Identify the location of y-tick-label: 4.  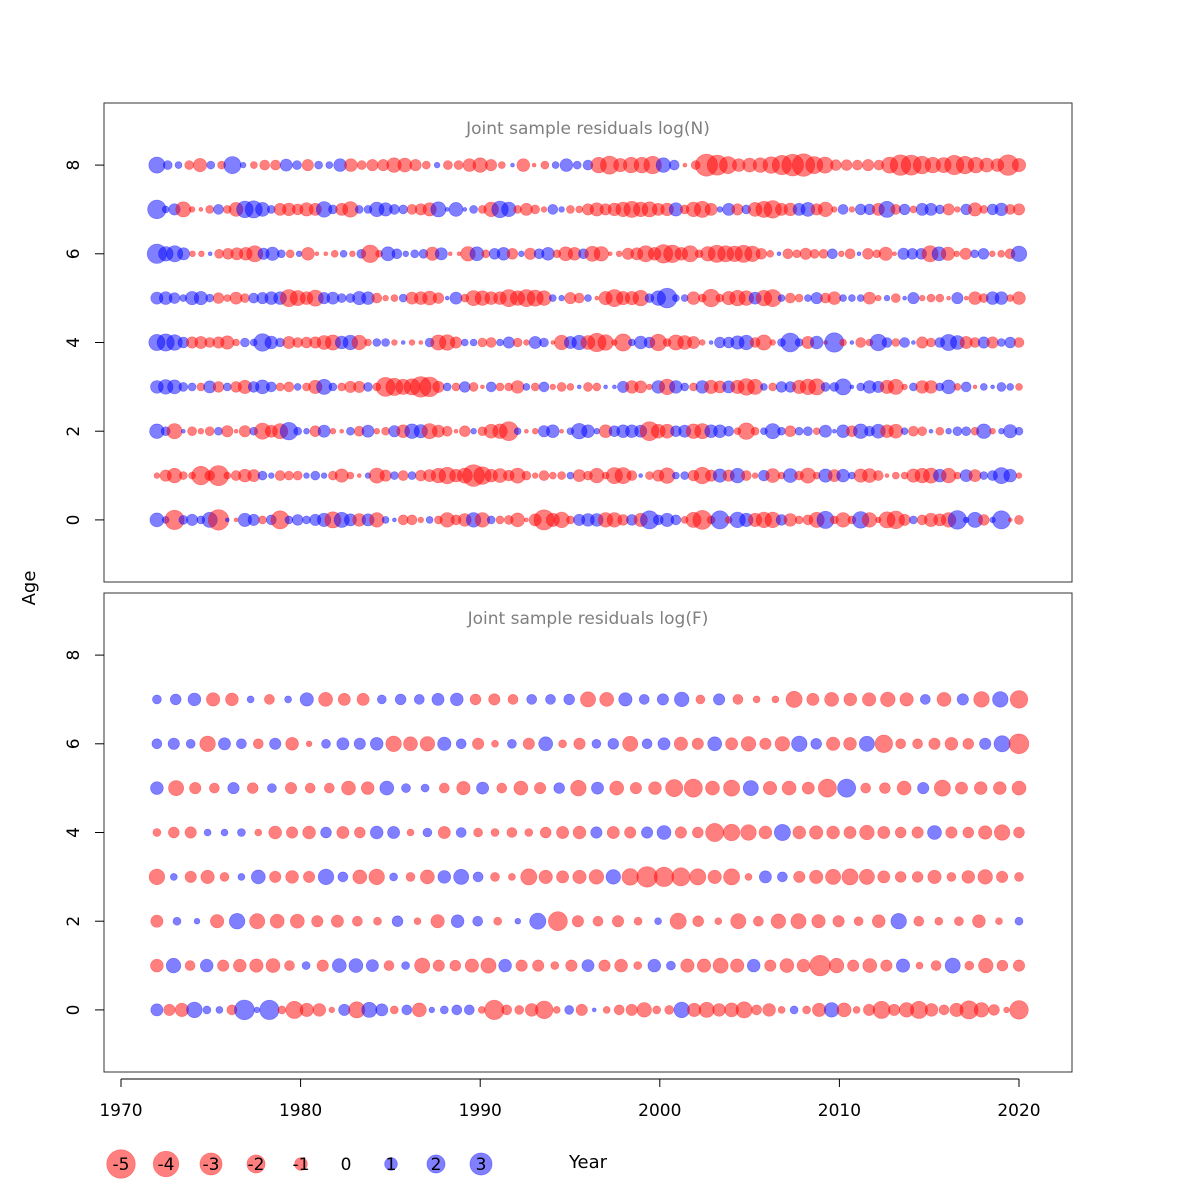
(74, 342).